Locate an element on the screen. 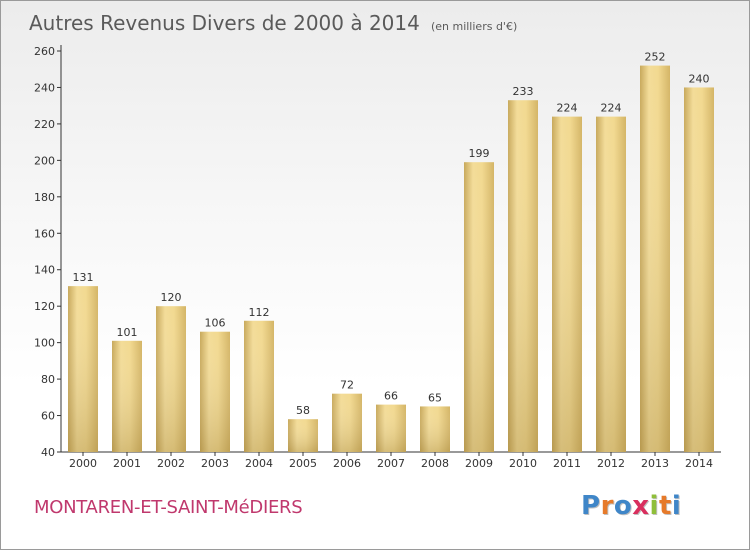  y-tick-label: 240 is located at coordinates (44, 87).